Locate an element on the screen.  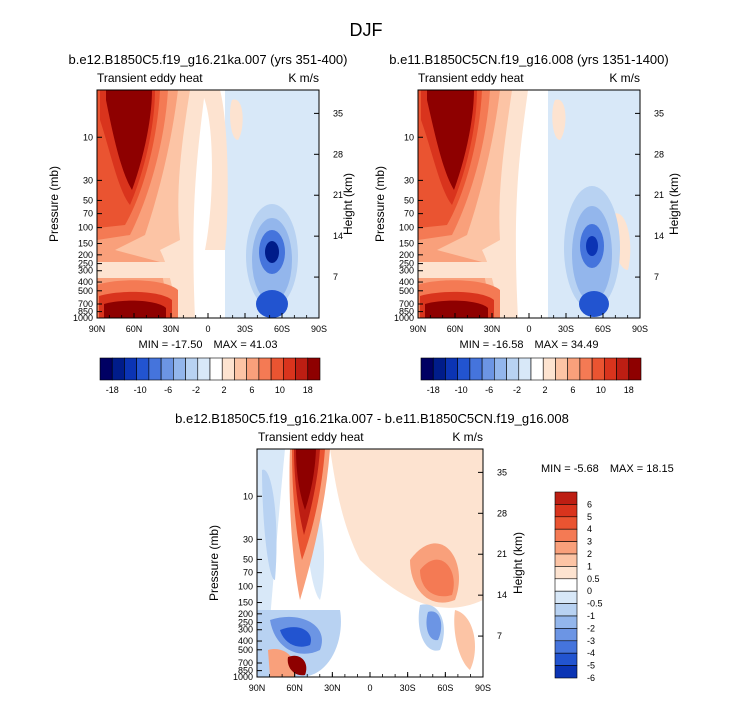
panel-a-stats: MIN = -17.50 MAX = 41.03 is located at coordinates (208, 345).